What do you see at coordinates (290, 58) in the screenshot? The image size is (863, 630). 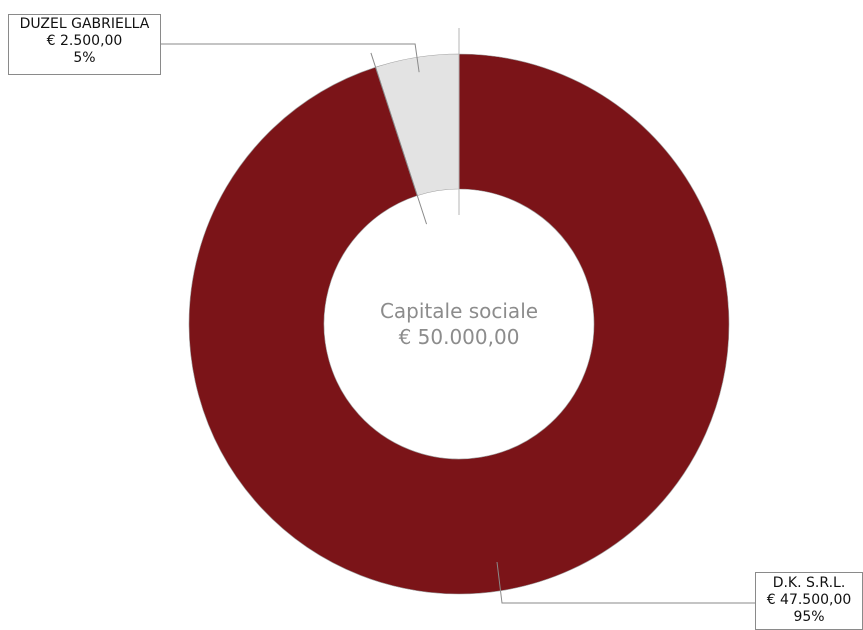 I see `leader-line-duzel-gabriella` at bounding box center [290, 58].